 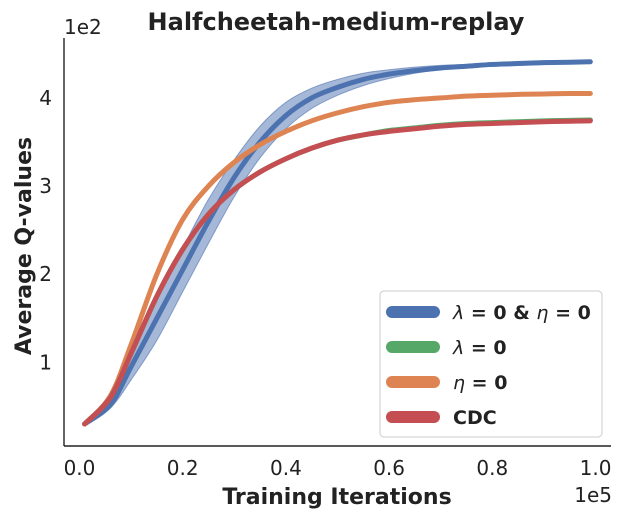 What do you see at coordinates (336, 497) in the screenshot?
I see `x-axis-label: Training Iterations` at bounding box center [336, 497].